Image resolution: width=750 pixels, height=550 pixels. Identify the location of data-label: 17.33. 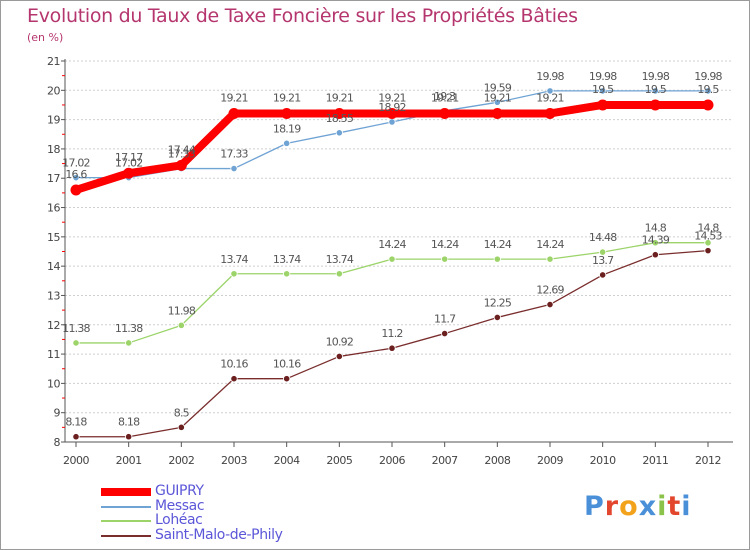
(182, 154).